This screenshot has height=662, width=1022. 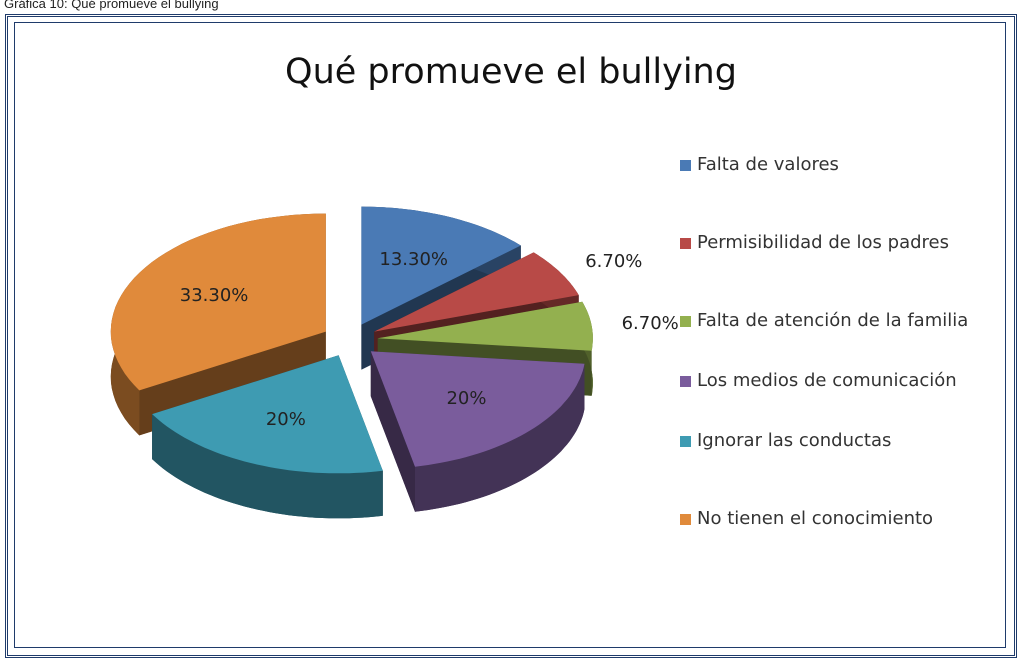 I want to click on legend-label: Ignorar las conductas, so click(x=794, y=440).